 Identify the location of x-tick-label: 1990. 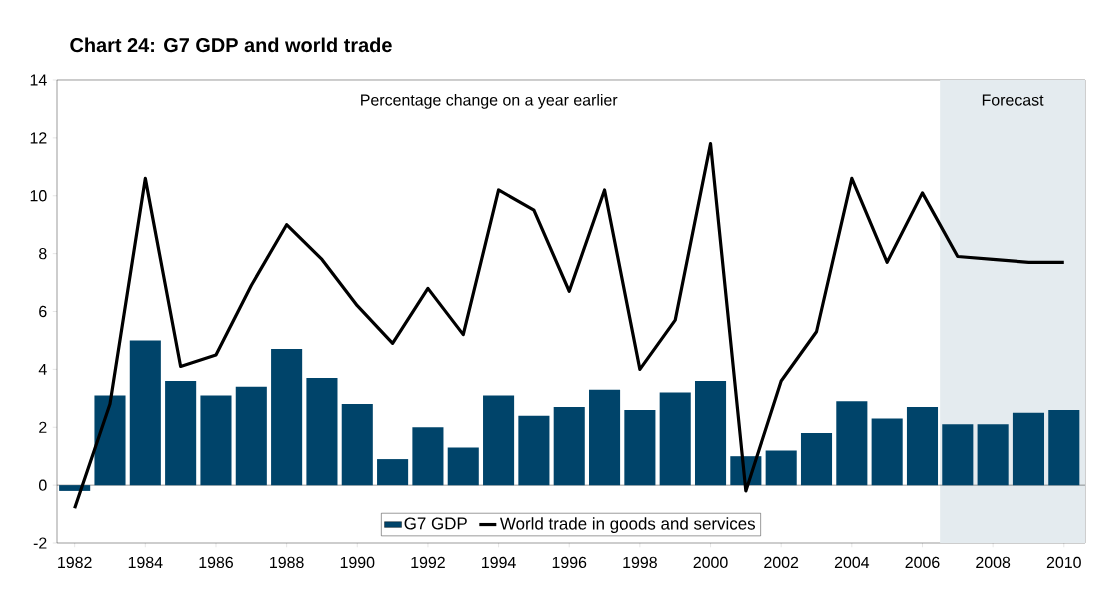
(357, 562).